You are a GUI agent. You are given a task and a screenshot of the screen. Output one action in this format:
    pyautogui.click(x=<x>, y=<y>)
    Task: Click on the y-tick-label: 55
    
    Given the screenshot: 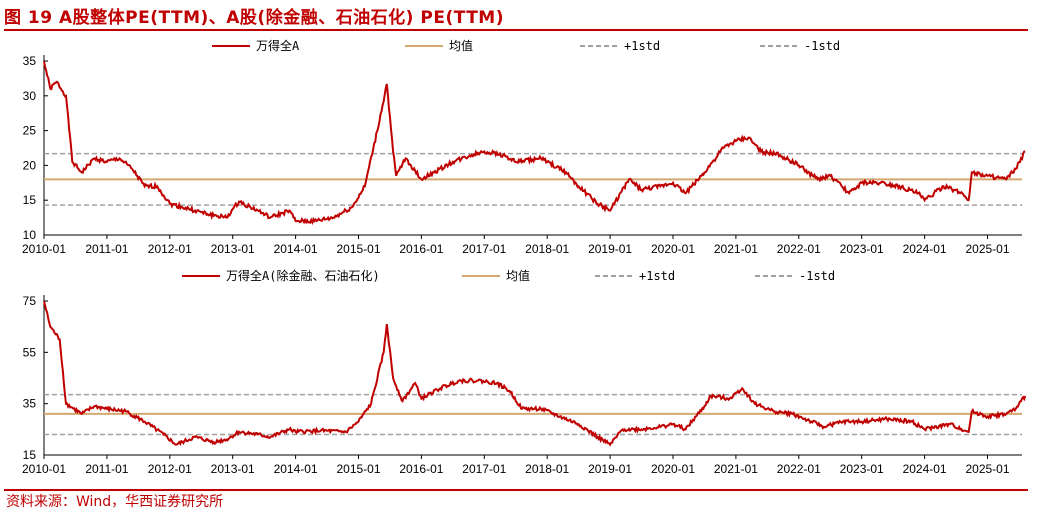 What is the action you would take?
    pyautogui.click(x=30, y=352)
    